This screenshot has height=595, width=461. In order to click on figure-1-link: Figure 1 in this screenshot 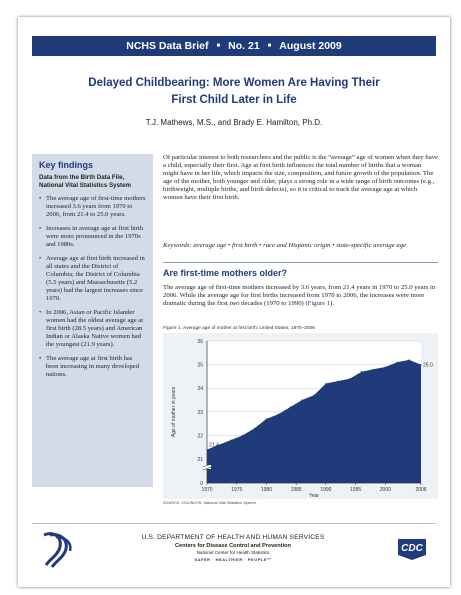, I will do `click(319, 304)`.